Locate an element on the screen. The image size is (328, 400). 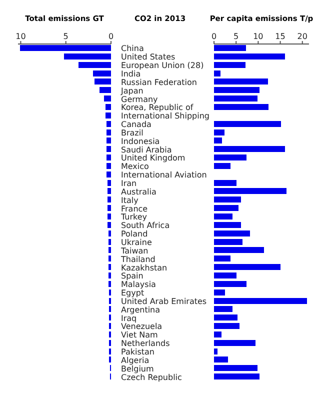
y-tick-label: European Union (28) is located at coordinates (162, 65).